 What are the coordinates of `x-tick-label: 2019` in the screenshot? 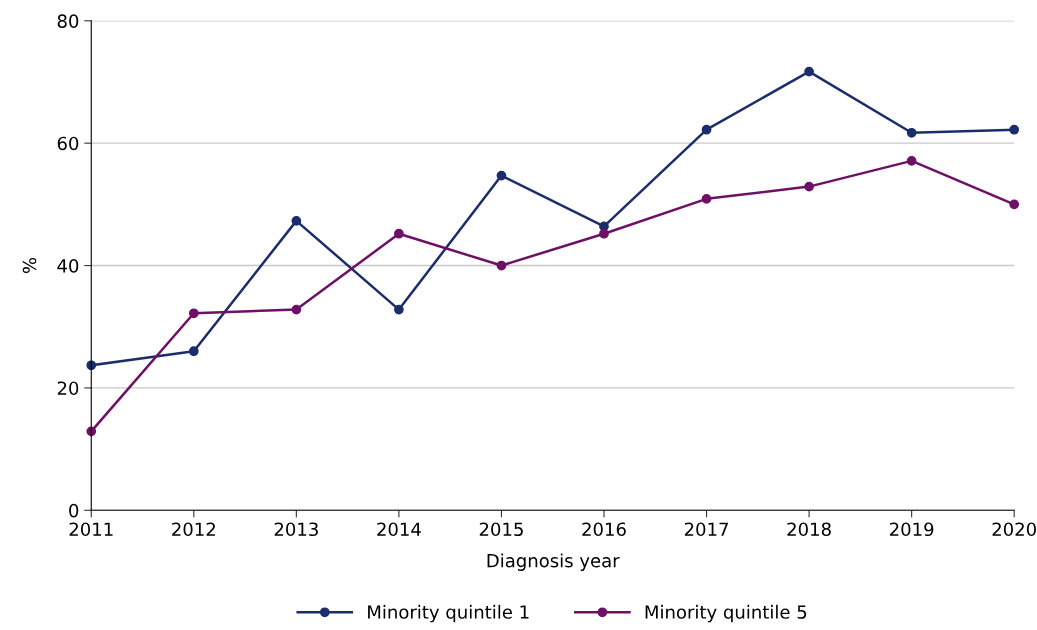 It's located at (911, 529).